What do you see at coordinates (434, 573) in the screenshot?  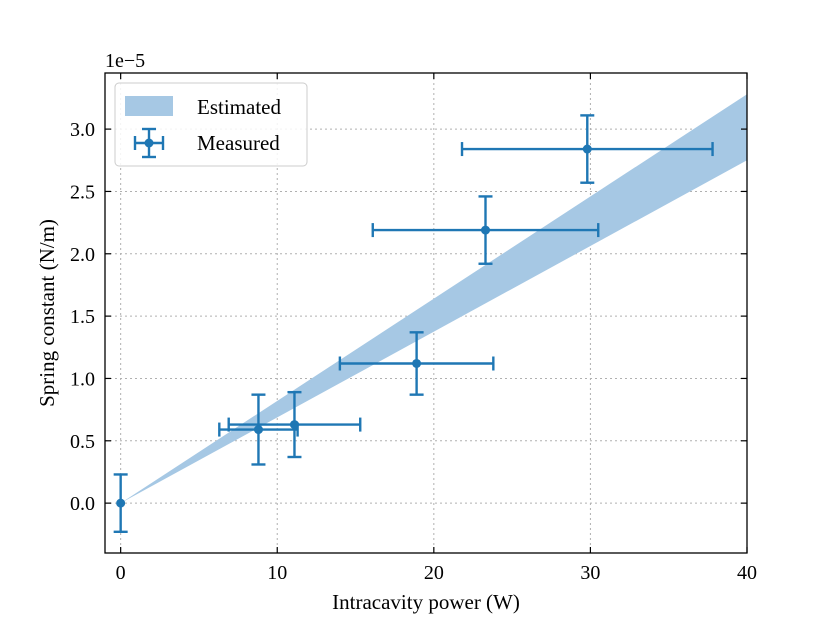 I see `x-tick-label: 20` at bounding box center [434, 573].